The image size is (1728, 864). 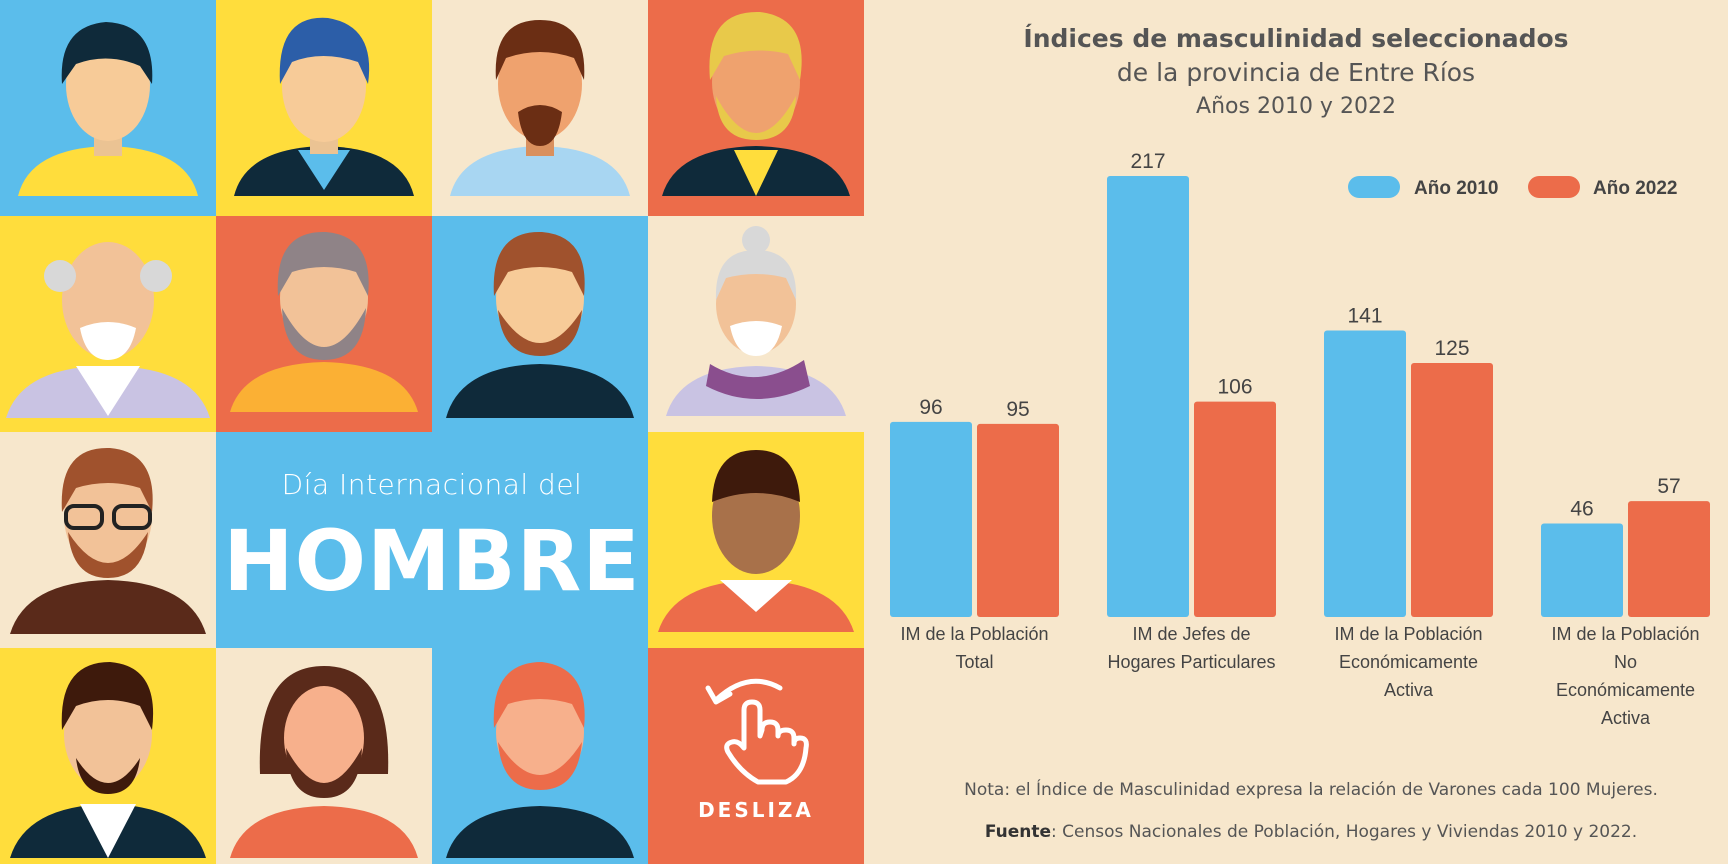 What do you see at coordinates (1635, 188) in the screenshot?
I see `legend-label: Año 2022` at bounding box center [1635, 188].